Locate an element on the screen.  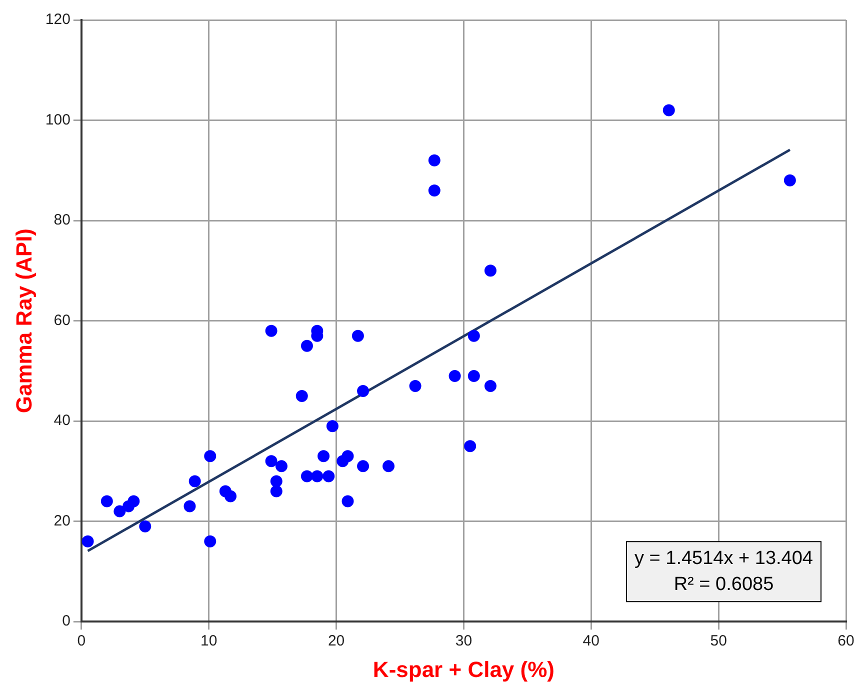
x-tick-label: 10 is located at coordinates (209, 641).